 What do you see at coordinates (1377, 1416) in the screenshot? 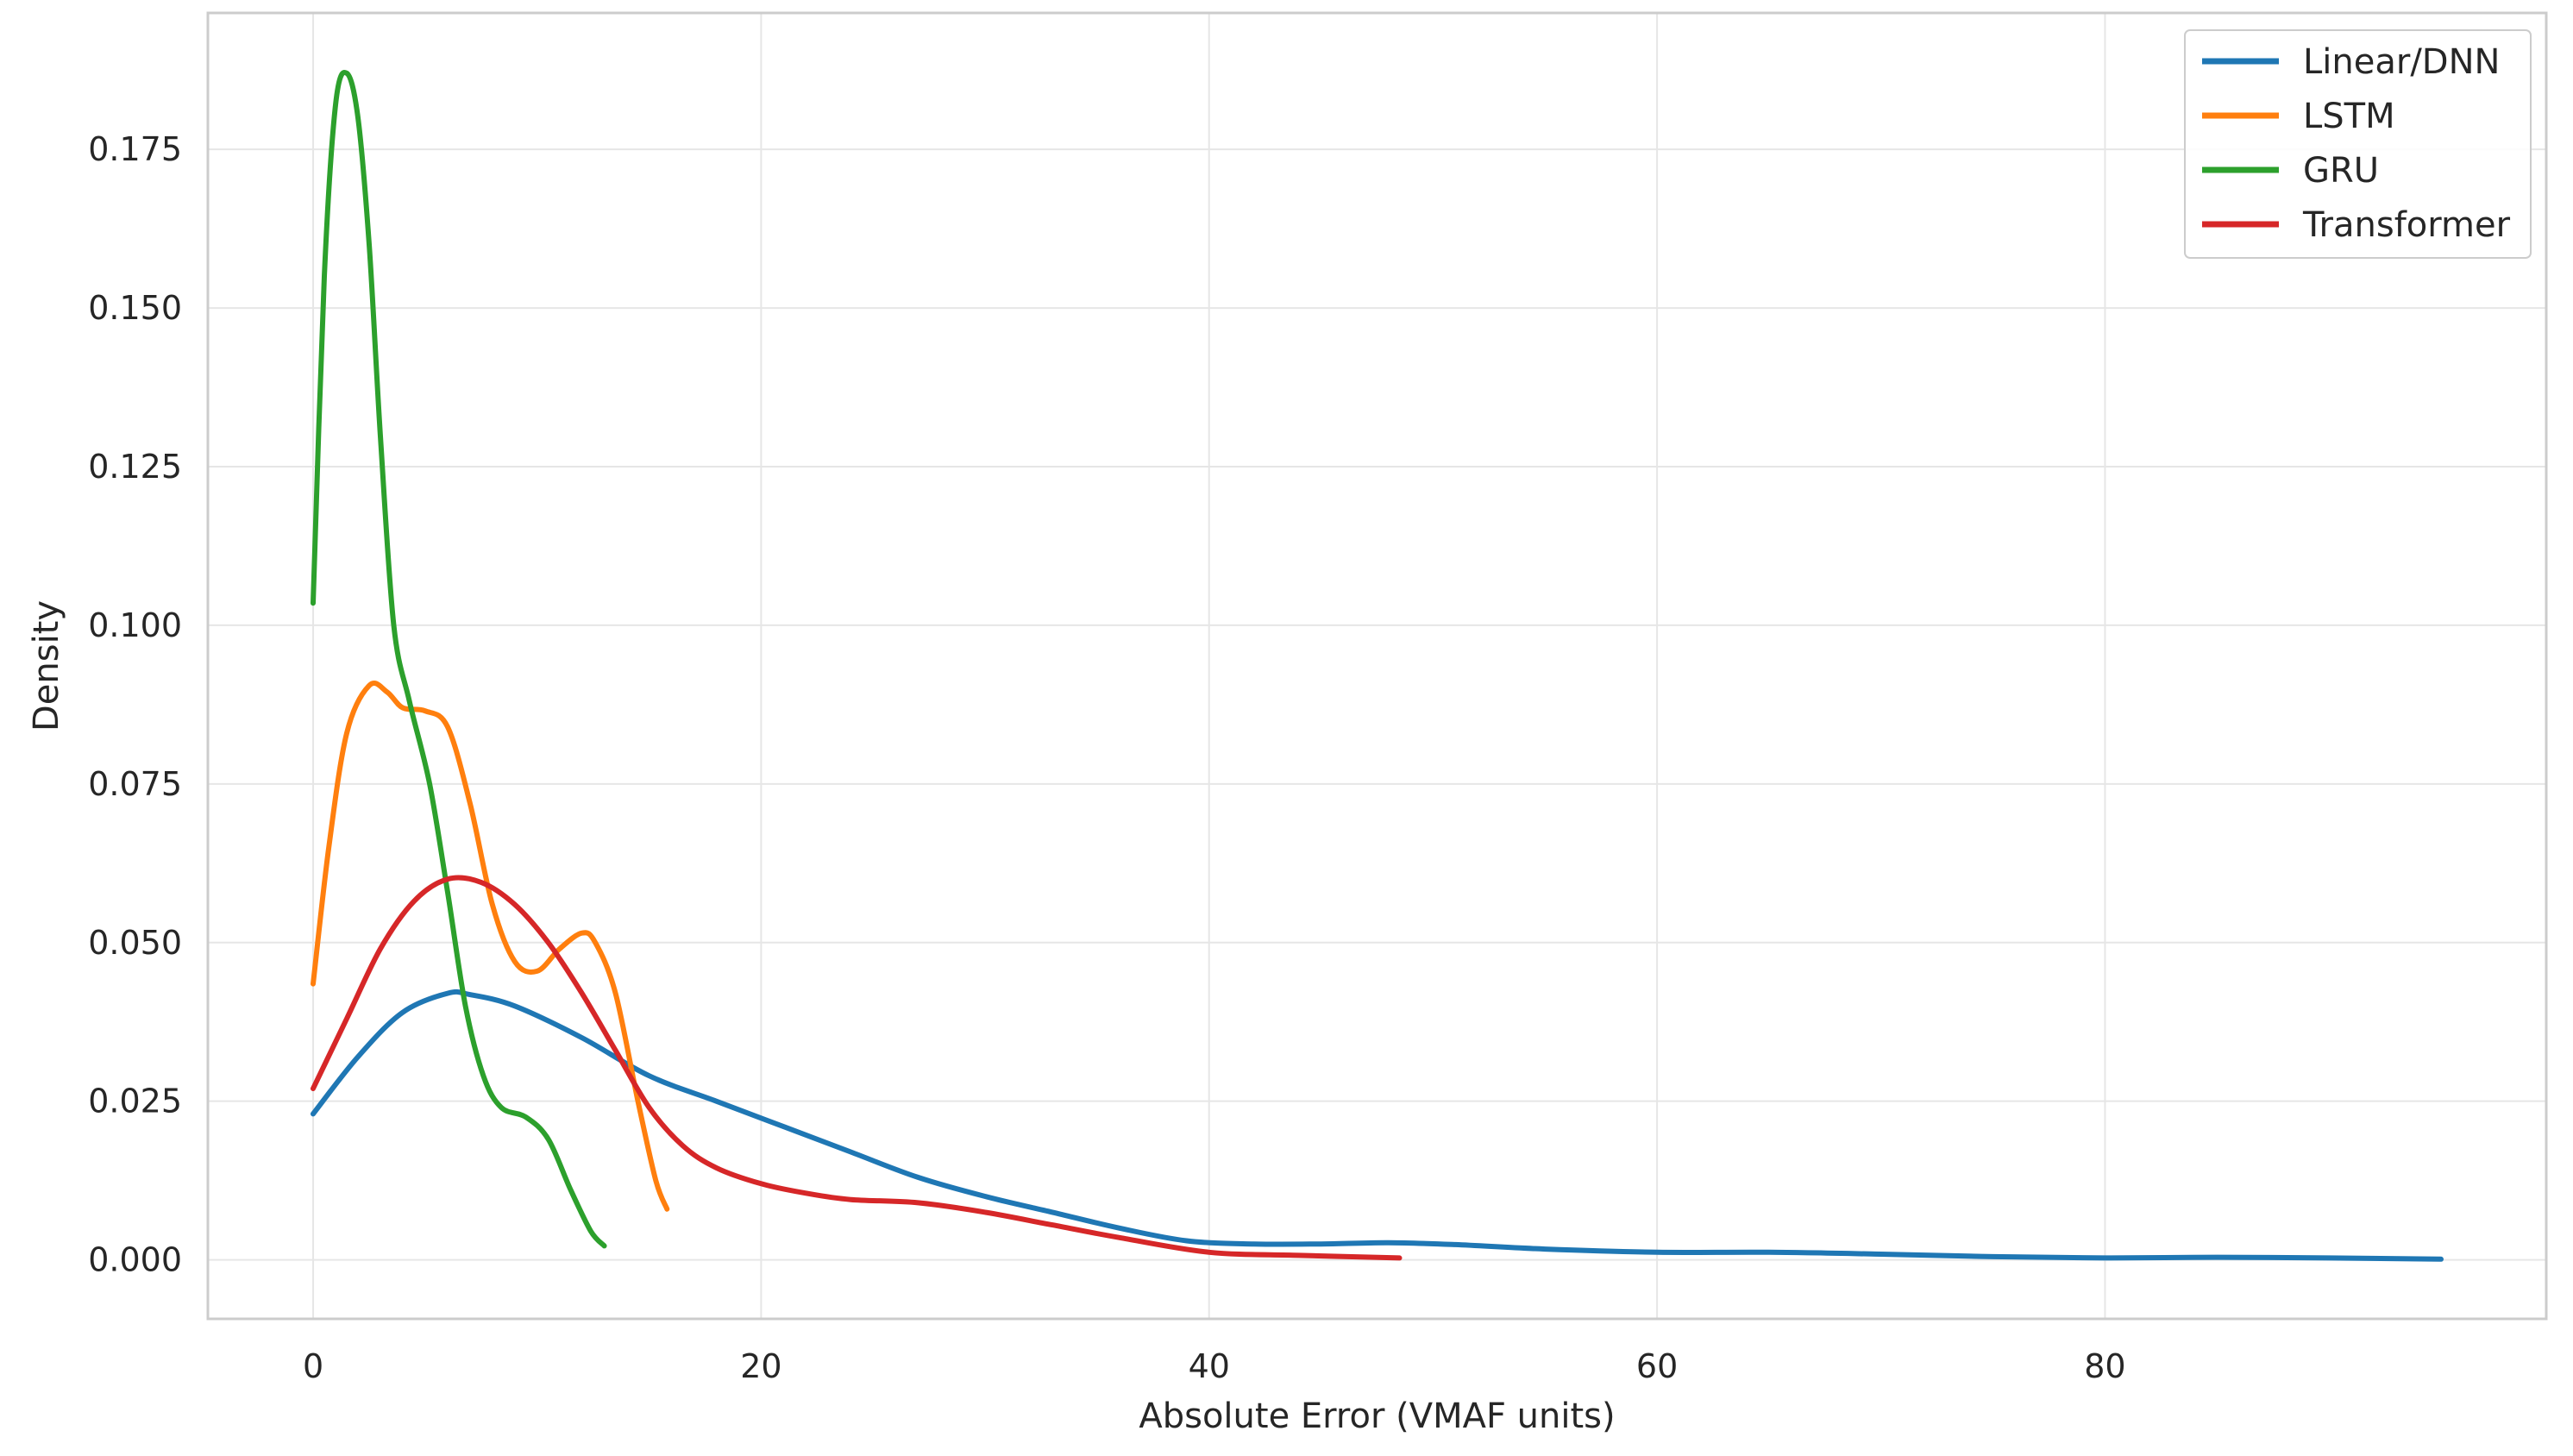
I see `x-axis-title: Absolute Error (VMAF units)` at bounding box center [1377, 1416].